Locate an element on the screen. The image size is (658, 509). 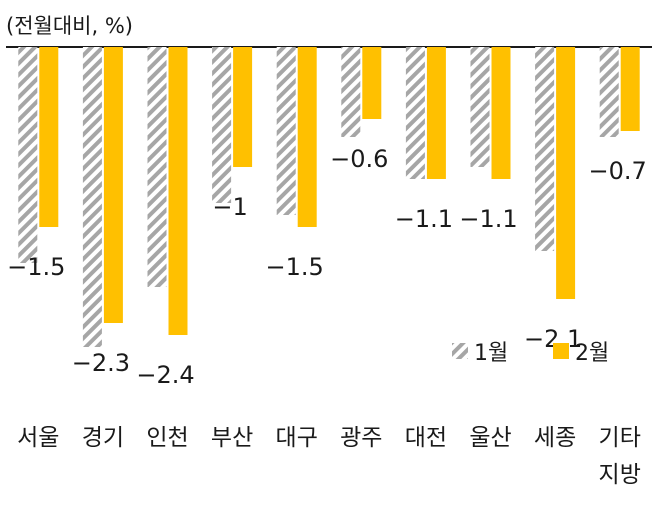
legend-swatch-2월 is located at coordinates (561, 351).